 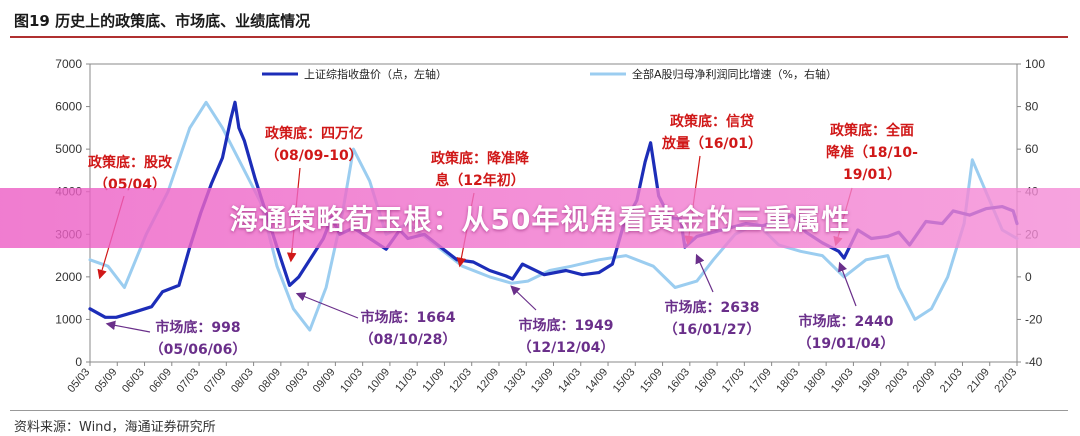 I want to click on right-tick-label: -20, so click(x=1034, y=319).